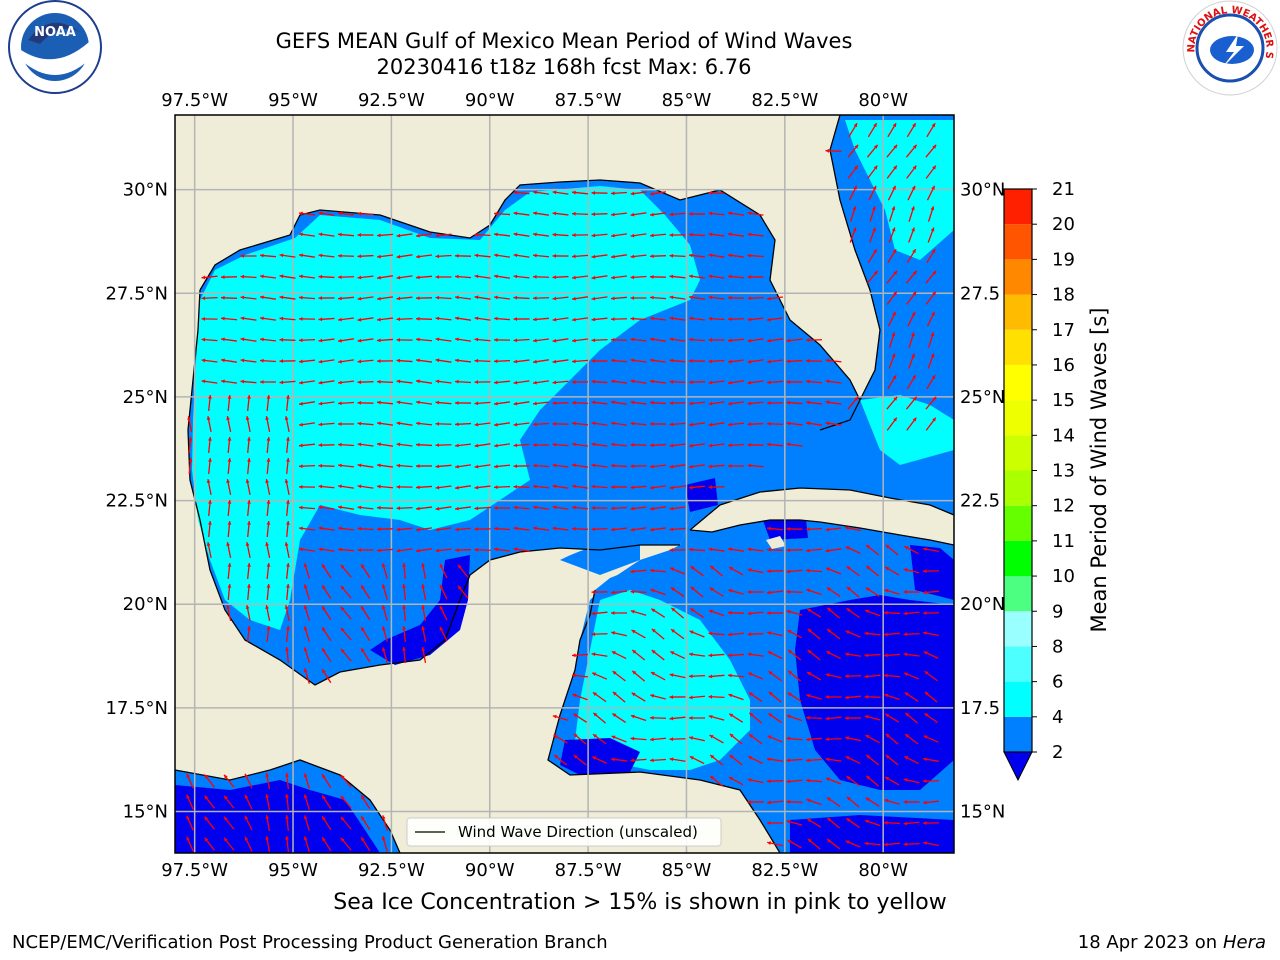  I want to click on colorbar-label: Mean Period of Wind Waves [s], so click(1099, 470).